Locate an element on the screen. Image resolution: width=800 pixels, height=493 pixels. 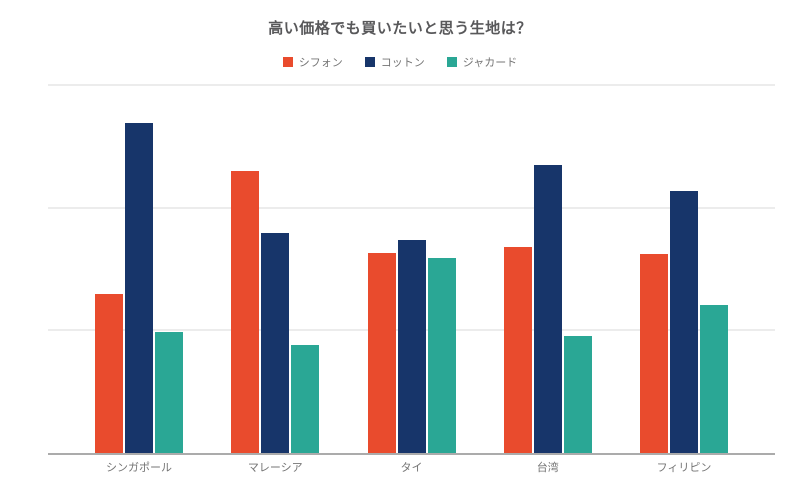
legend: シフォン コットン ジャカード is located at coordinates (400, 62).